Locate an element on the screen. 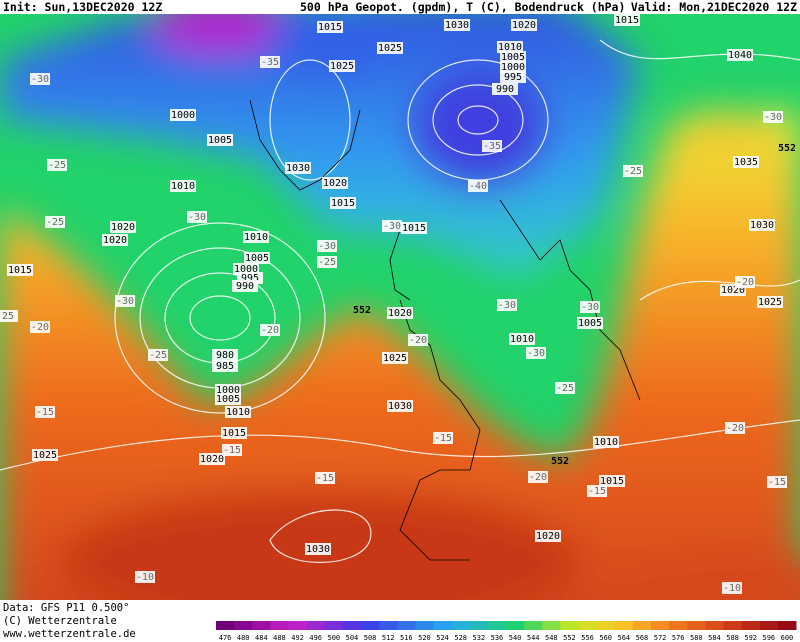 This screenshot has height=642, width=800. colorbar-label: 524 is located at coordinates (442, 638).